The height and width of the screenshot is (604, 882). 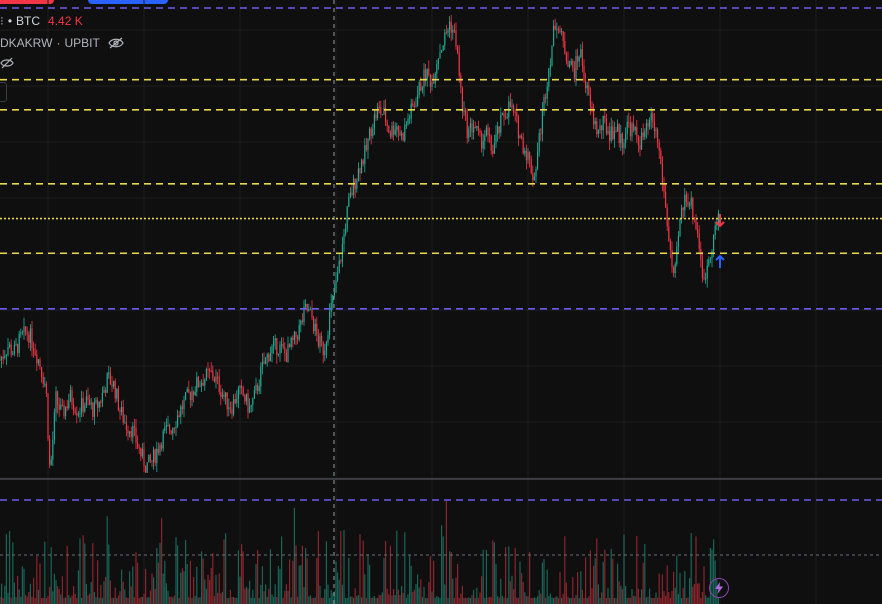 I want to click on legend-symbol: BTC, so click(x=28, y=21).